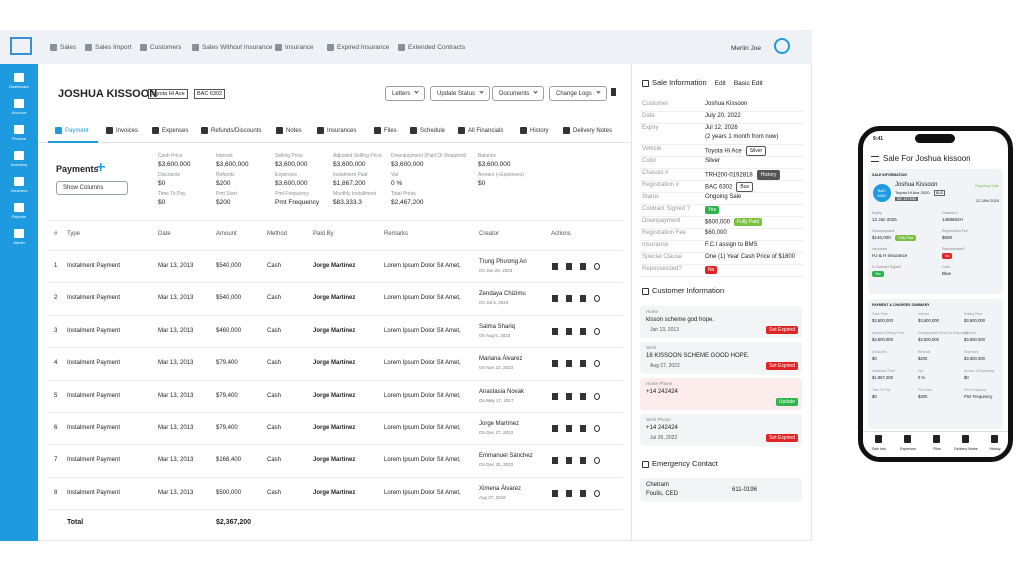 This screenshot has height=575, width=1024. Describe the element at coordinates (782, 46) in the screenshot. I see `avatar-icon` at that location.